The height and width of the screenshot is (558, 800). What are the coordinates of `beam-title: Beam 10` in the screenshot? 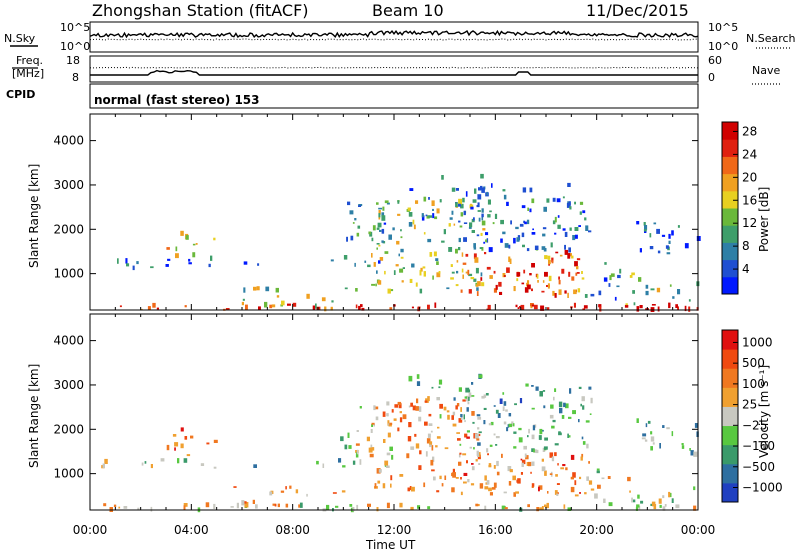 It's located at (408, 10).